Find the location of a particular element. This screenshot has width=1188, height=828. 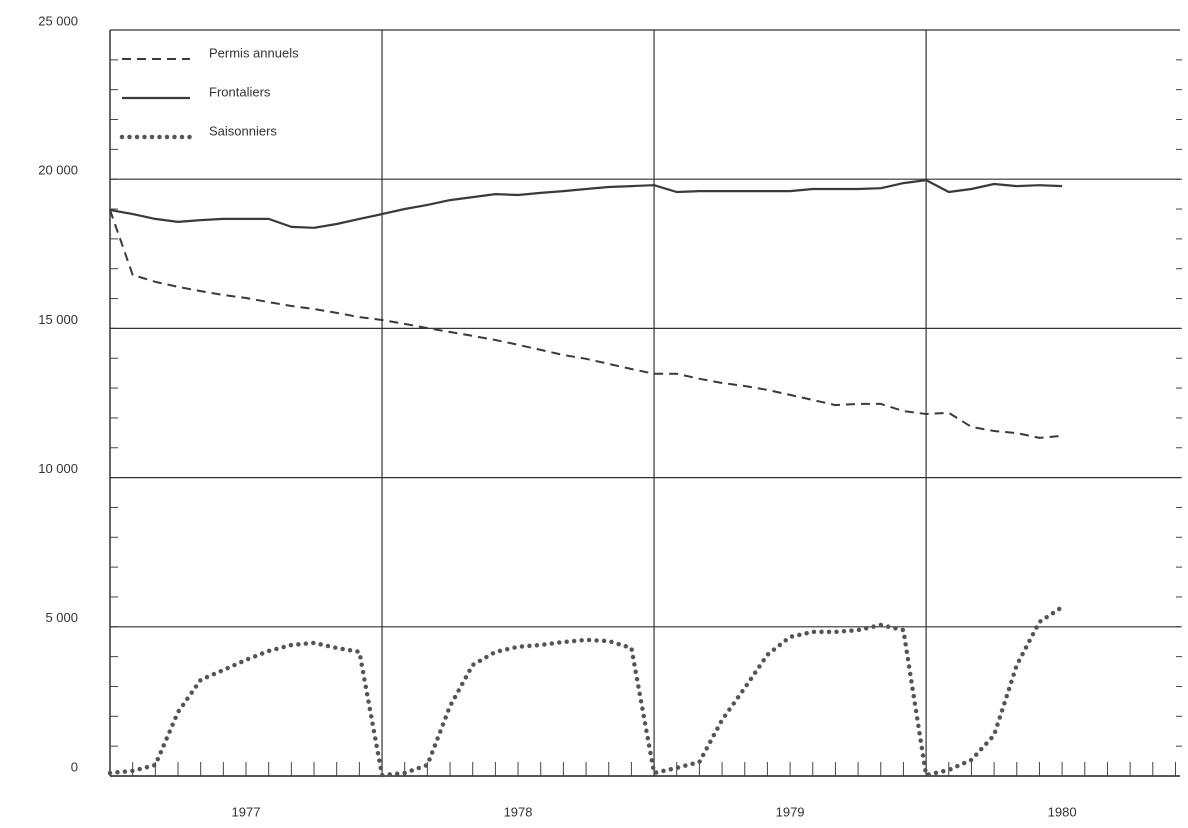

x-tick-label: 1978 is located at coordinates (518, 811).